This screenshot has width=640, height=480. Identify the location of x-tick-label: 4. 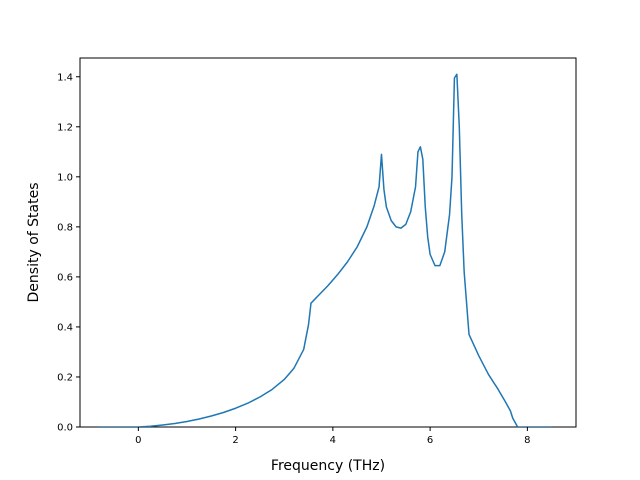
(333, 440).